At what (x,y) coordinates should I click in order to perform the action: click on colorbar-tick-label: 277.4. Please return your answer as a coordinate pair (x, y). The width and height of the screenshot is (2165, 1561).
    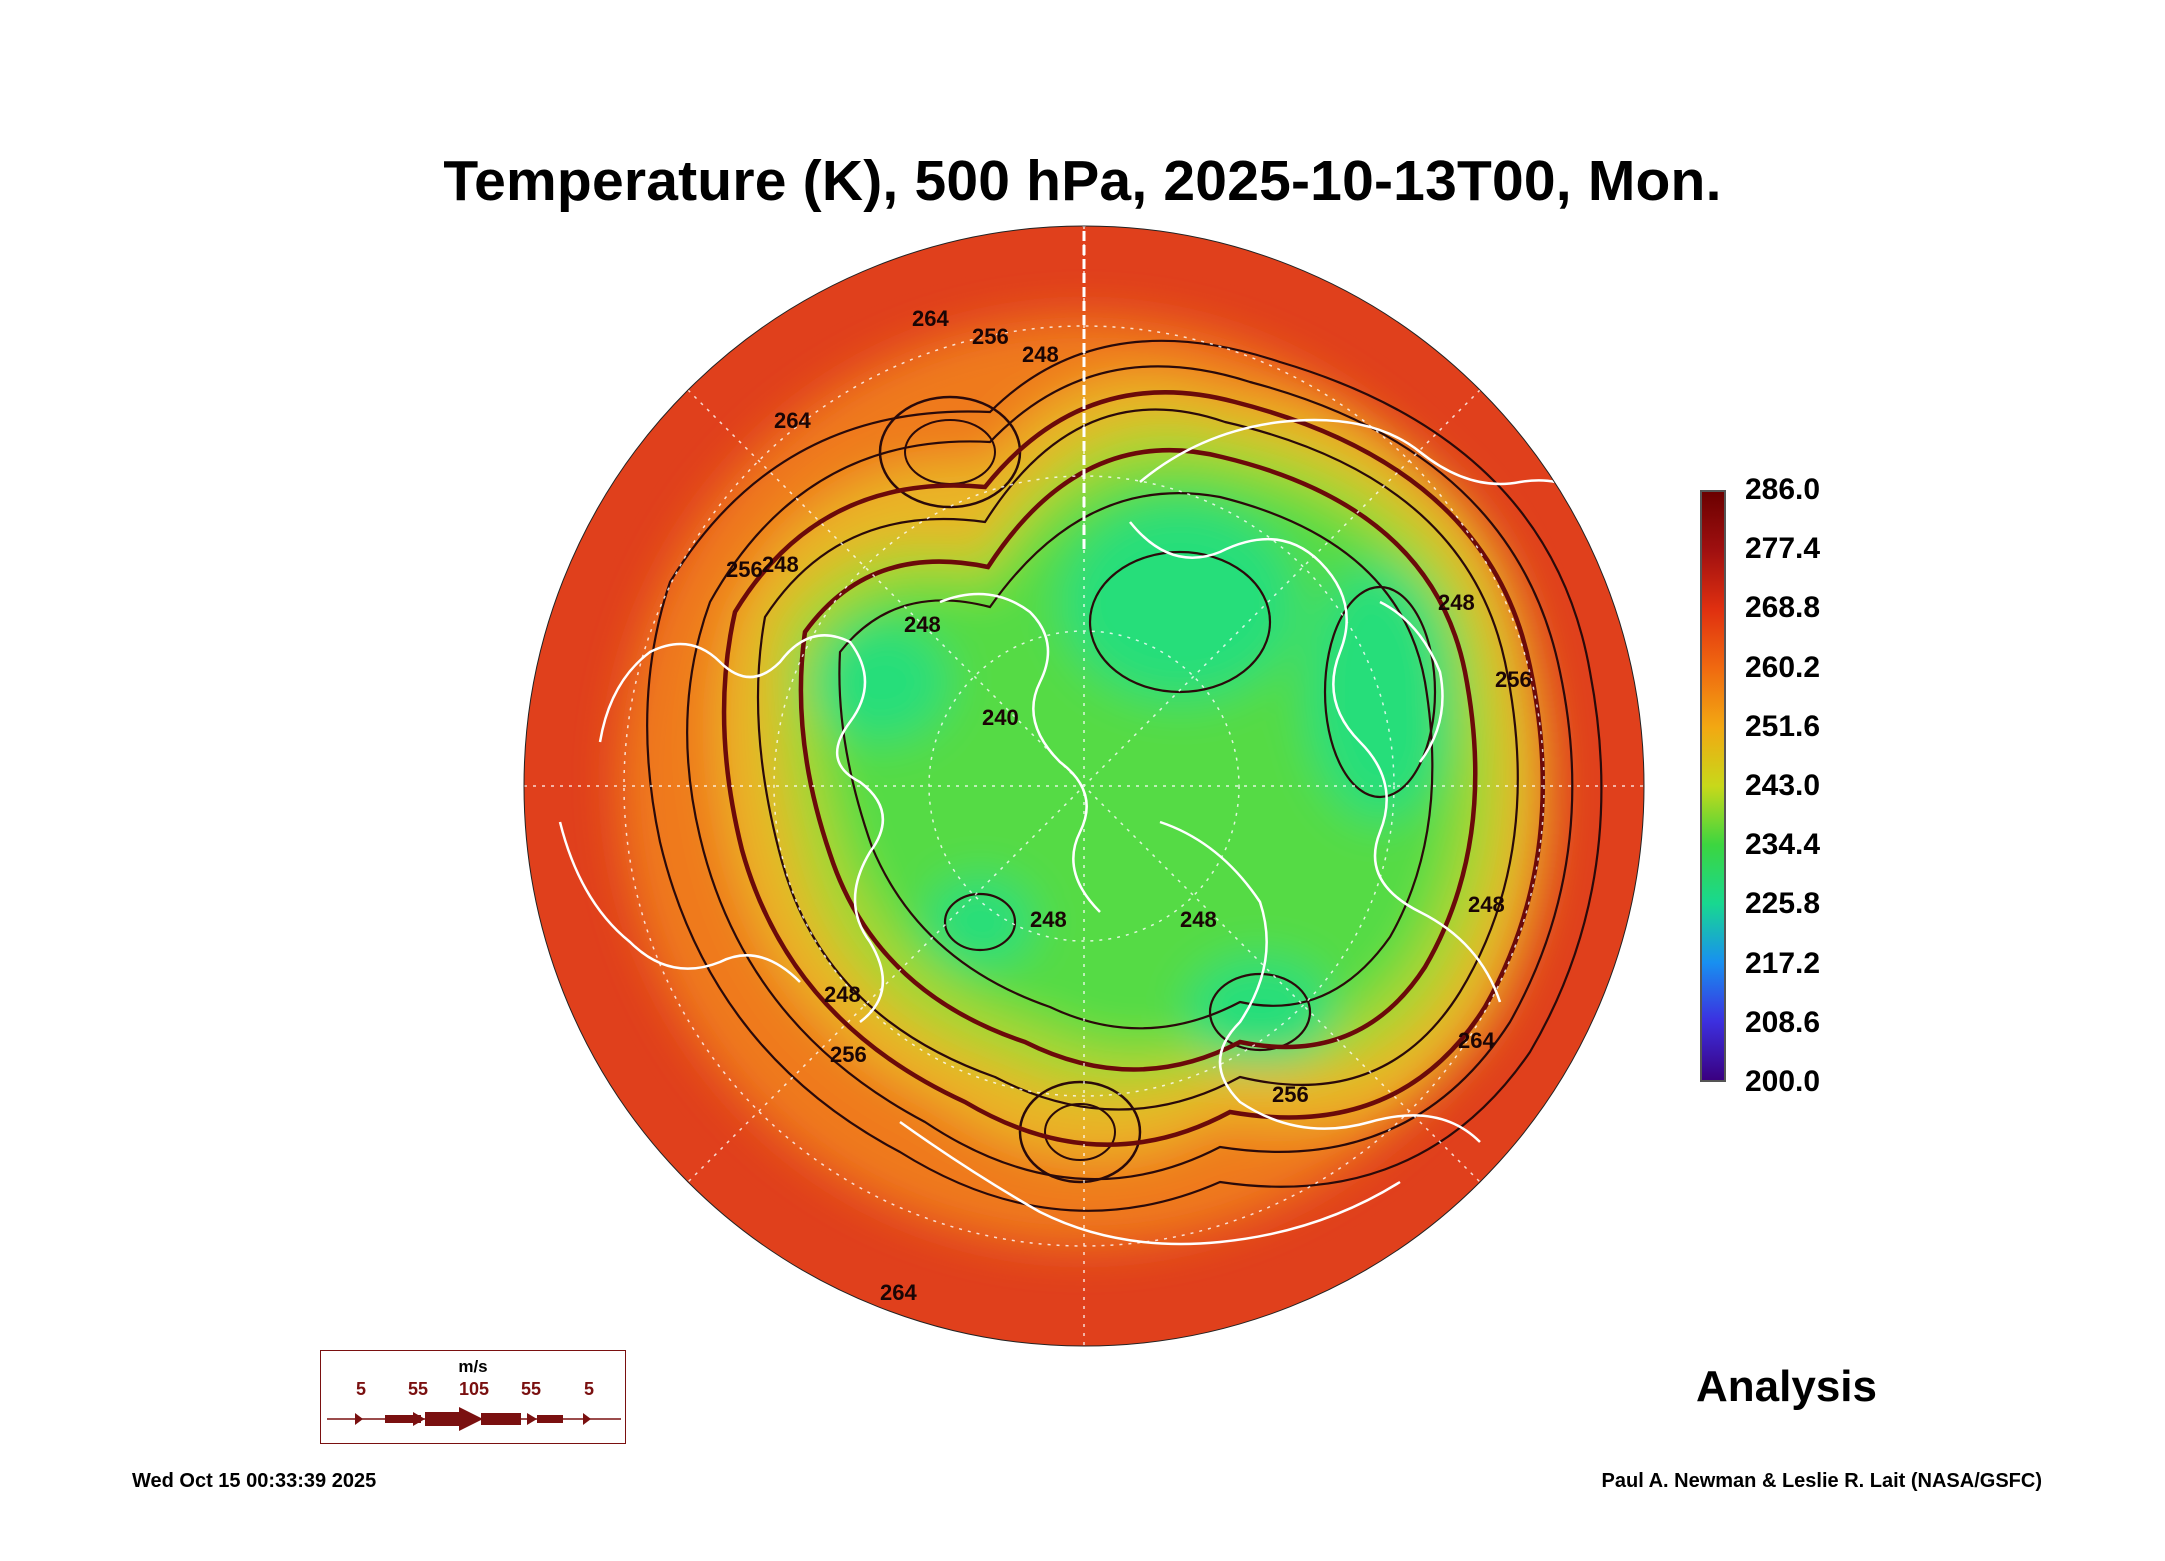
    Looking at the image, I should click on (1783, 549).